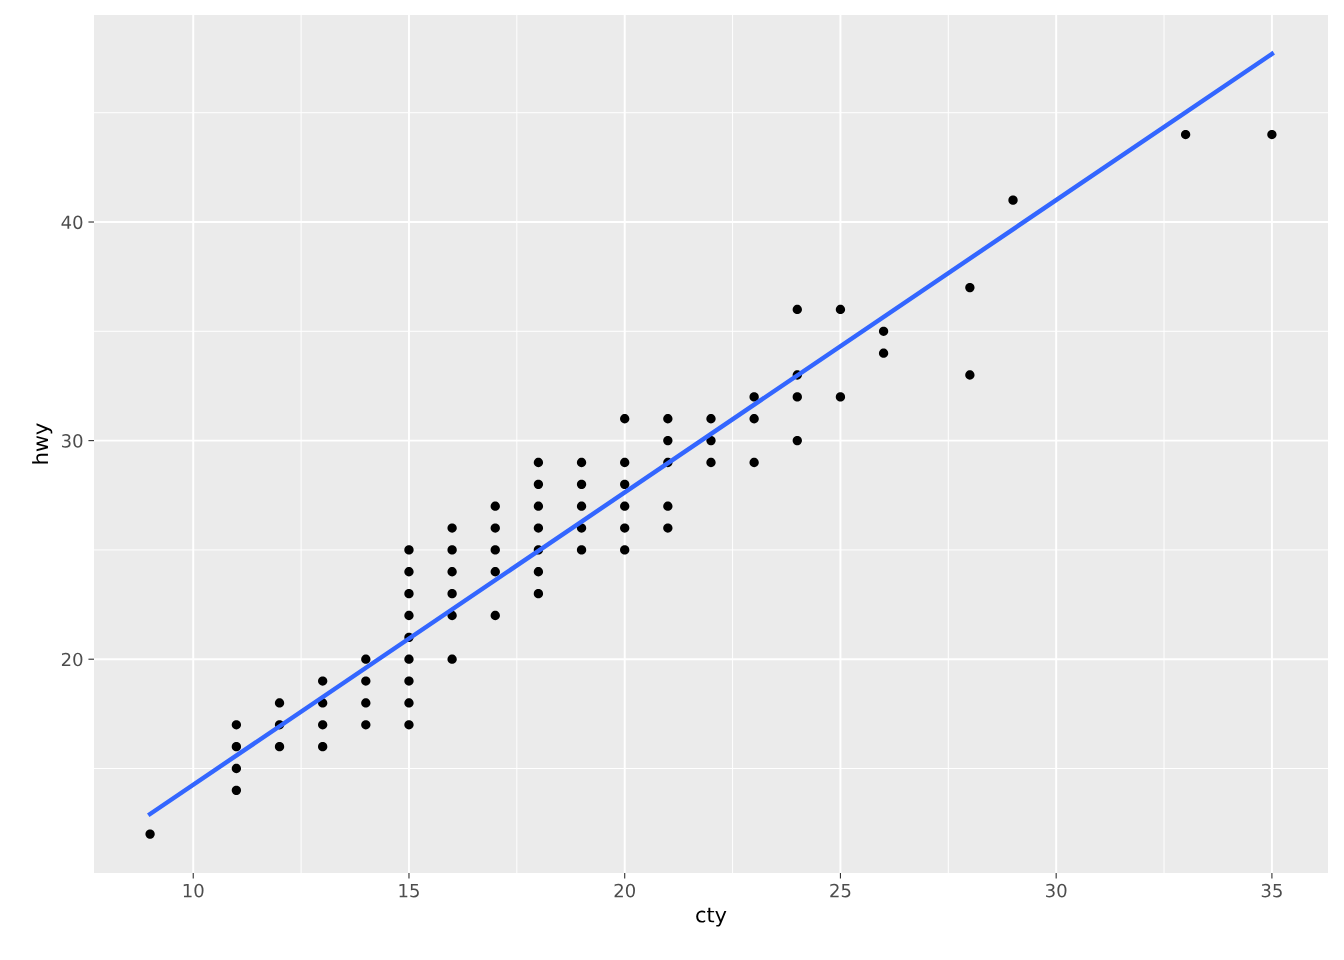  Describe the element at coordinates (193, 890) in the screenshot. I see `x-tick-label: 10` at that location.